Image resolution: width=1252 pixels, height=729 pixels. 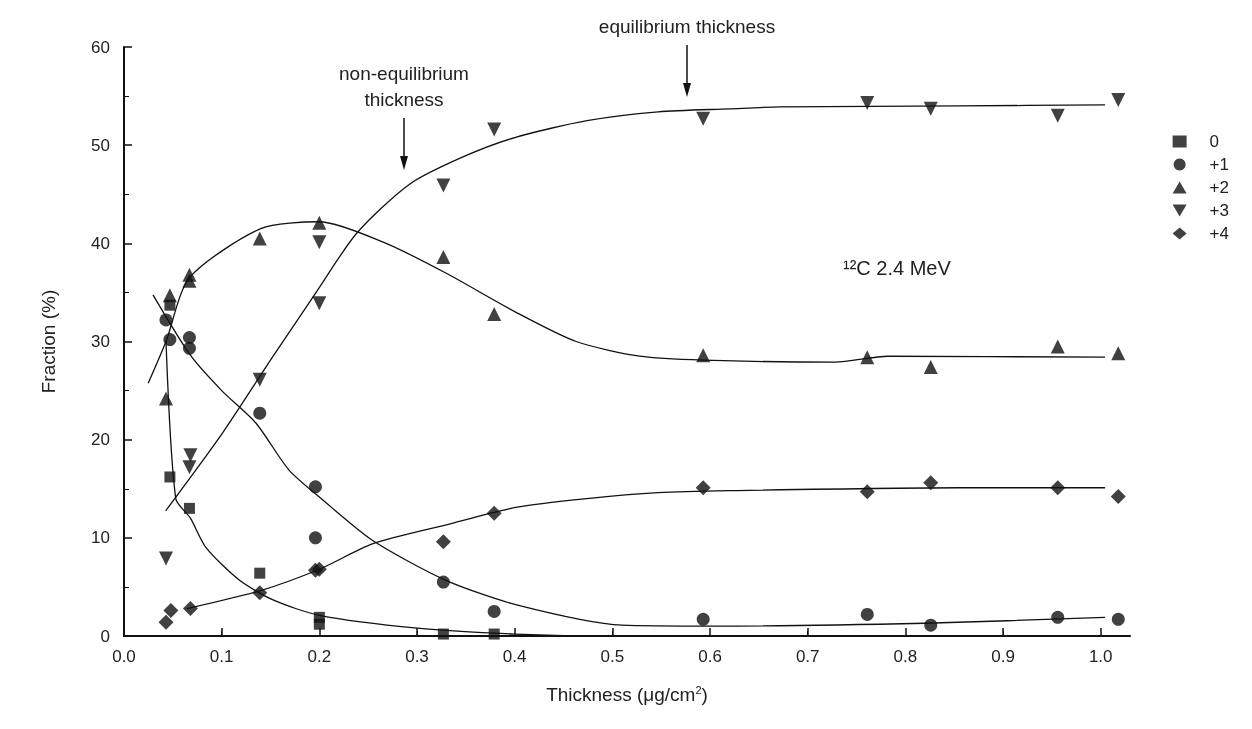 I want to click on legend-label: +2, so click(x=1219, y=187).